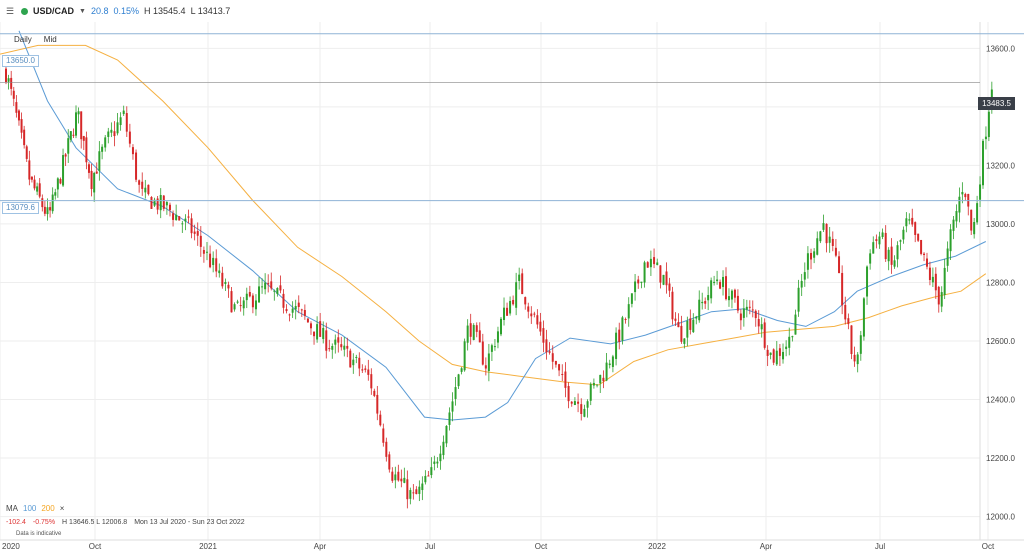  I want to click on price-type-selector: Mid, so click(50, 39).